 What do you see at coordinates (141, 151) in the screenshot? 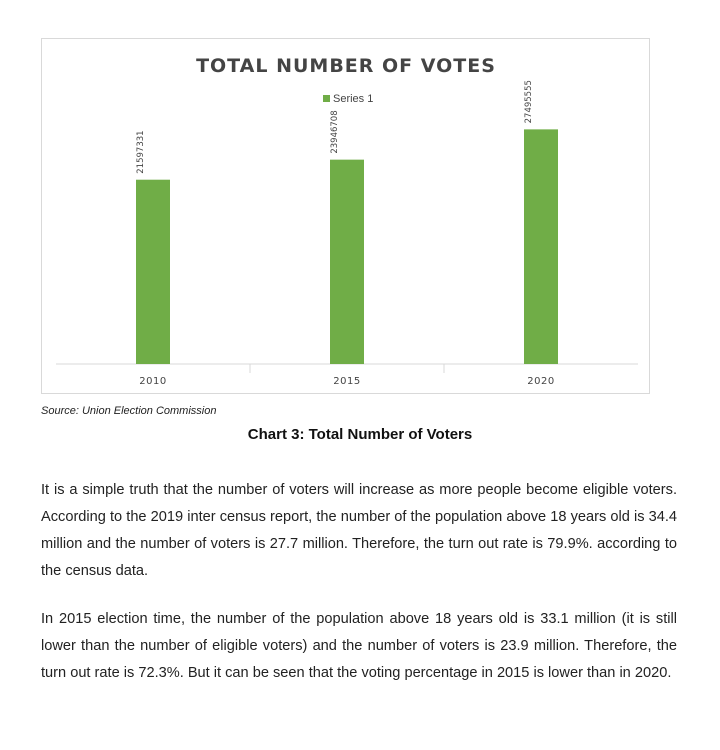
I see `data-label-2010: 21597331` at bounding box center [141, 151].